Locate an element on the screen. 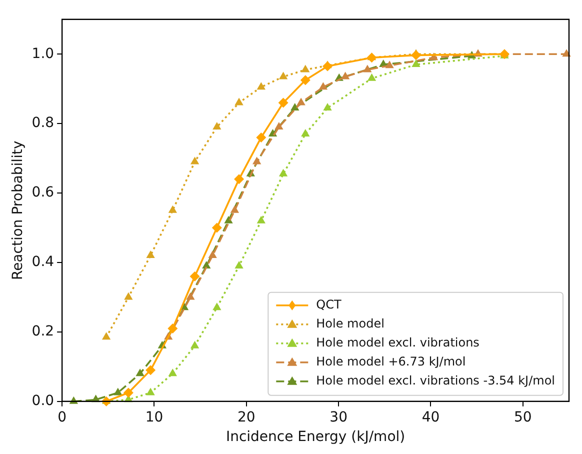 The width and height of the screenshot is (582, 454). legend-label: Hole model excl. vibrations is located at coordinates (398, 343).